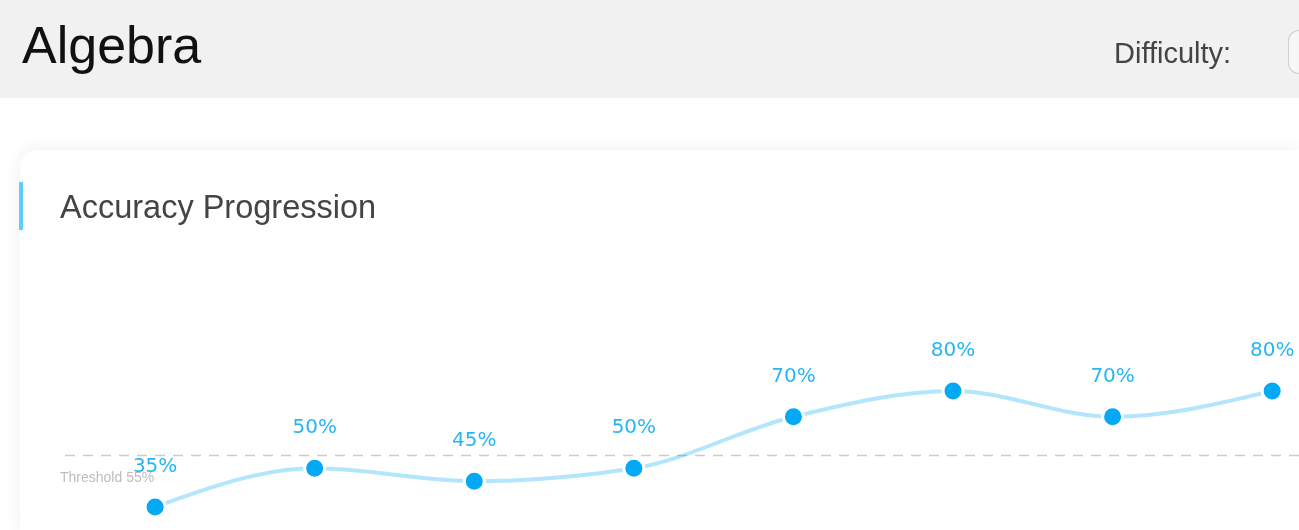  Describe the element at coordinates (1173, 53) in the screenshot. I see `text: Difficulty:` at that location.